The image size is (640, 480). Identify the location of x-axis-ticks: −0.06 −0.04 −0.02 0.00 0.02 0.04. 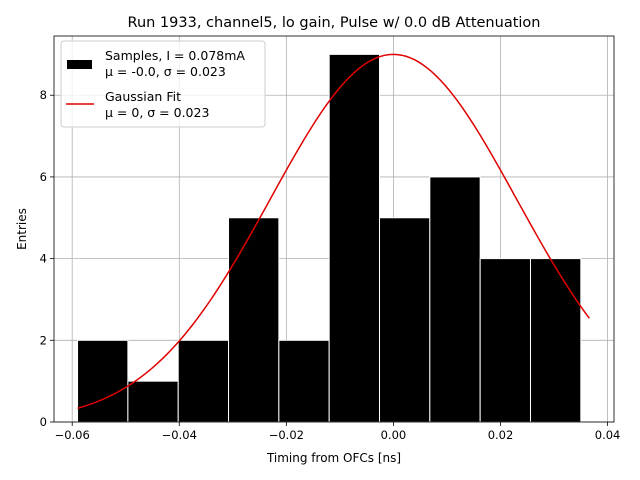
(338, 432).